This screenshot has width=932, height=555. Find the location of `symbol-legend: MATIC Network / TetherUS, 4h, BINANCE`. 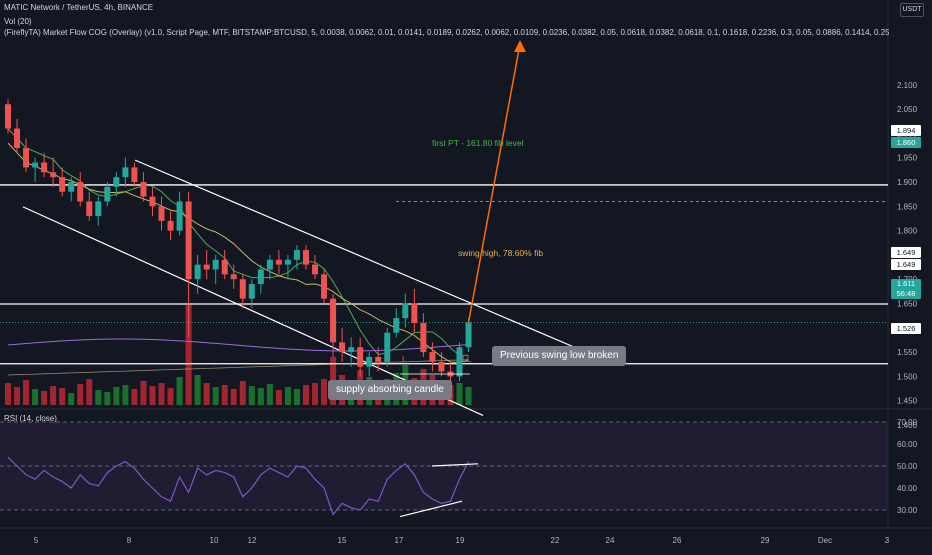

symbol-legend: MATIC Network / TetherUS, 4h, BINANCE is located at coordinates (79, 7).